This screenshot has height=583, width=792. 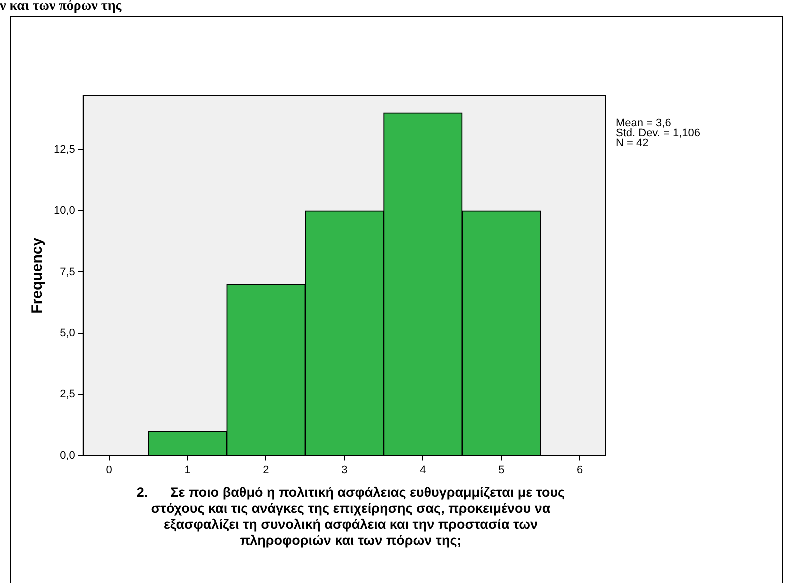 What do you see at coordinates (345, 470) in the screenshot?
I see `x-tick-label: 3` at bounding box center [345, 470].